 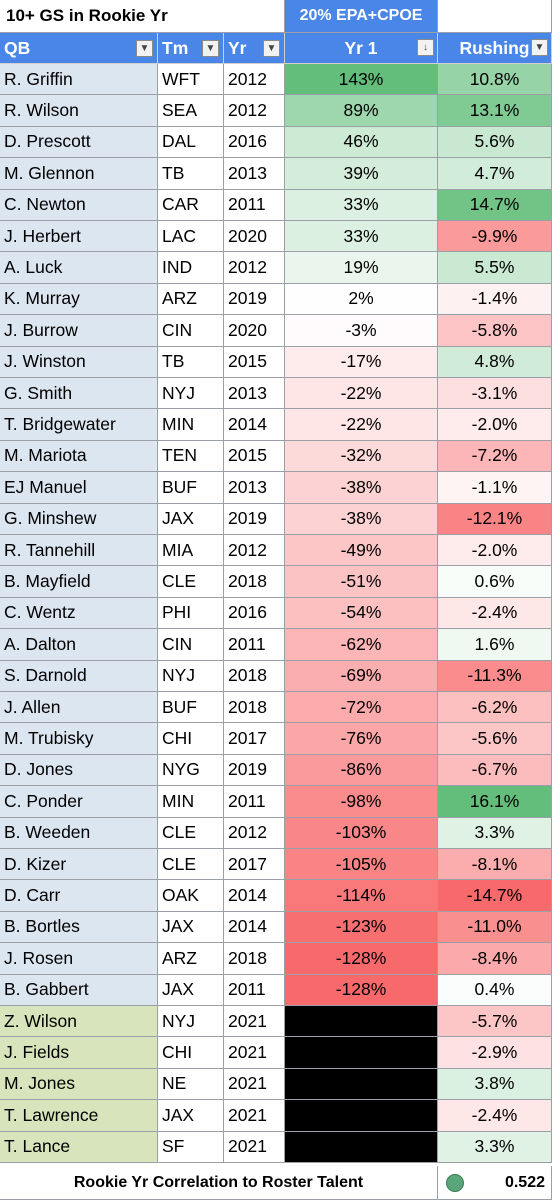 What do you see at coordinates (79, 362) in the screenshot?
I see `cell-qb: J. Winston` at bounding box center [79, 362].